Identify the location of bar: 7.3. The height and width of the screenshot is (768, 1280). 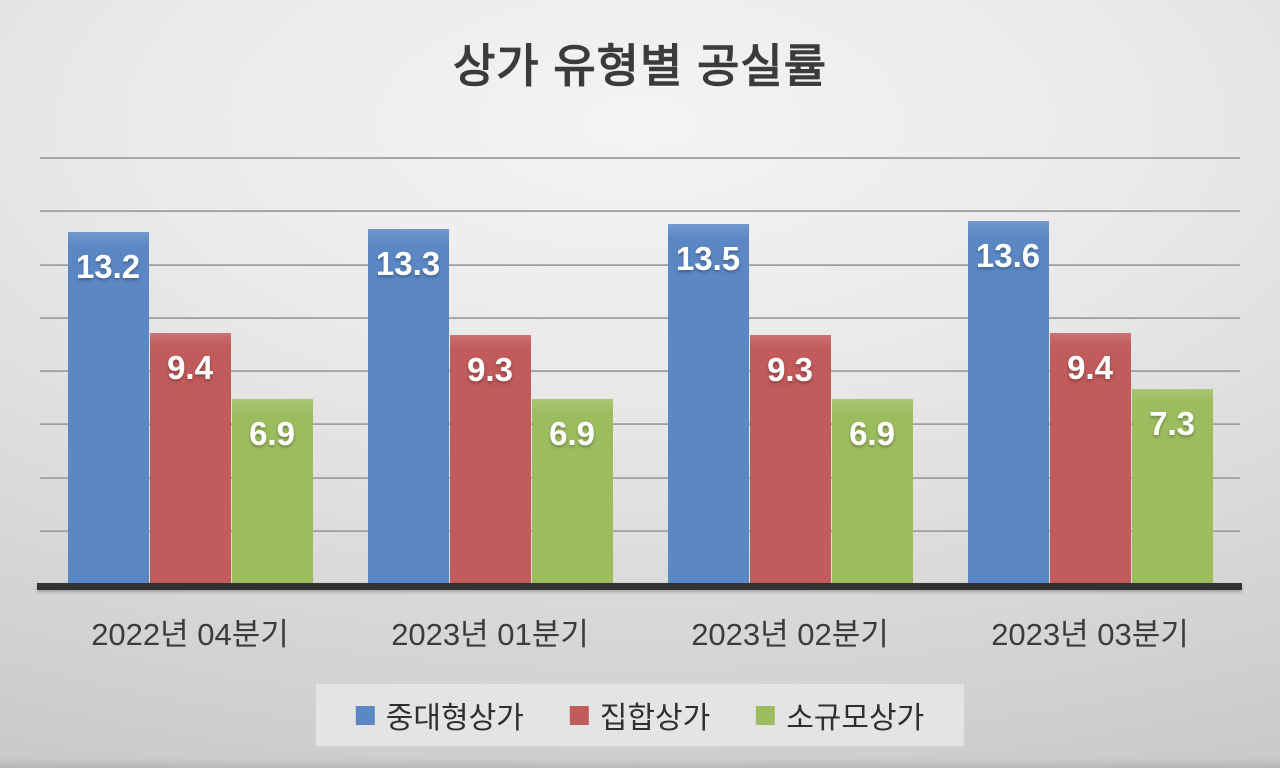
(1172, 485).